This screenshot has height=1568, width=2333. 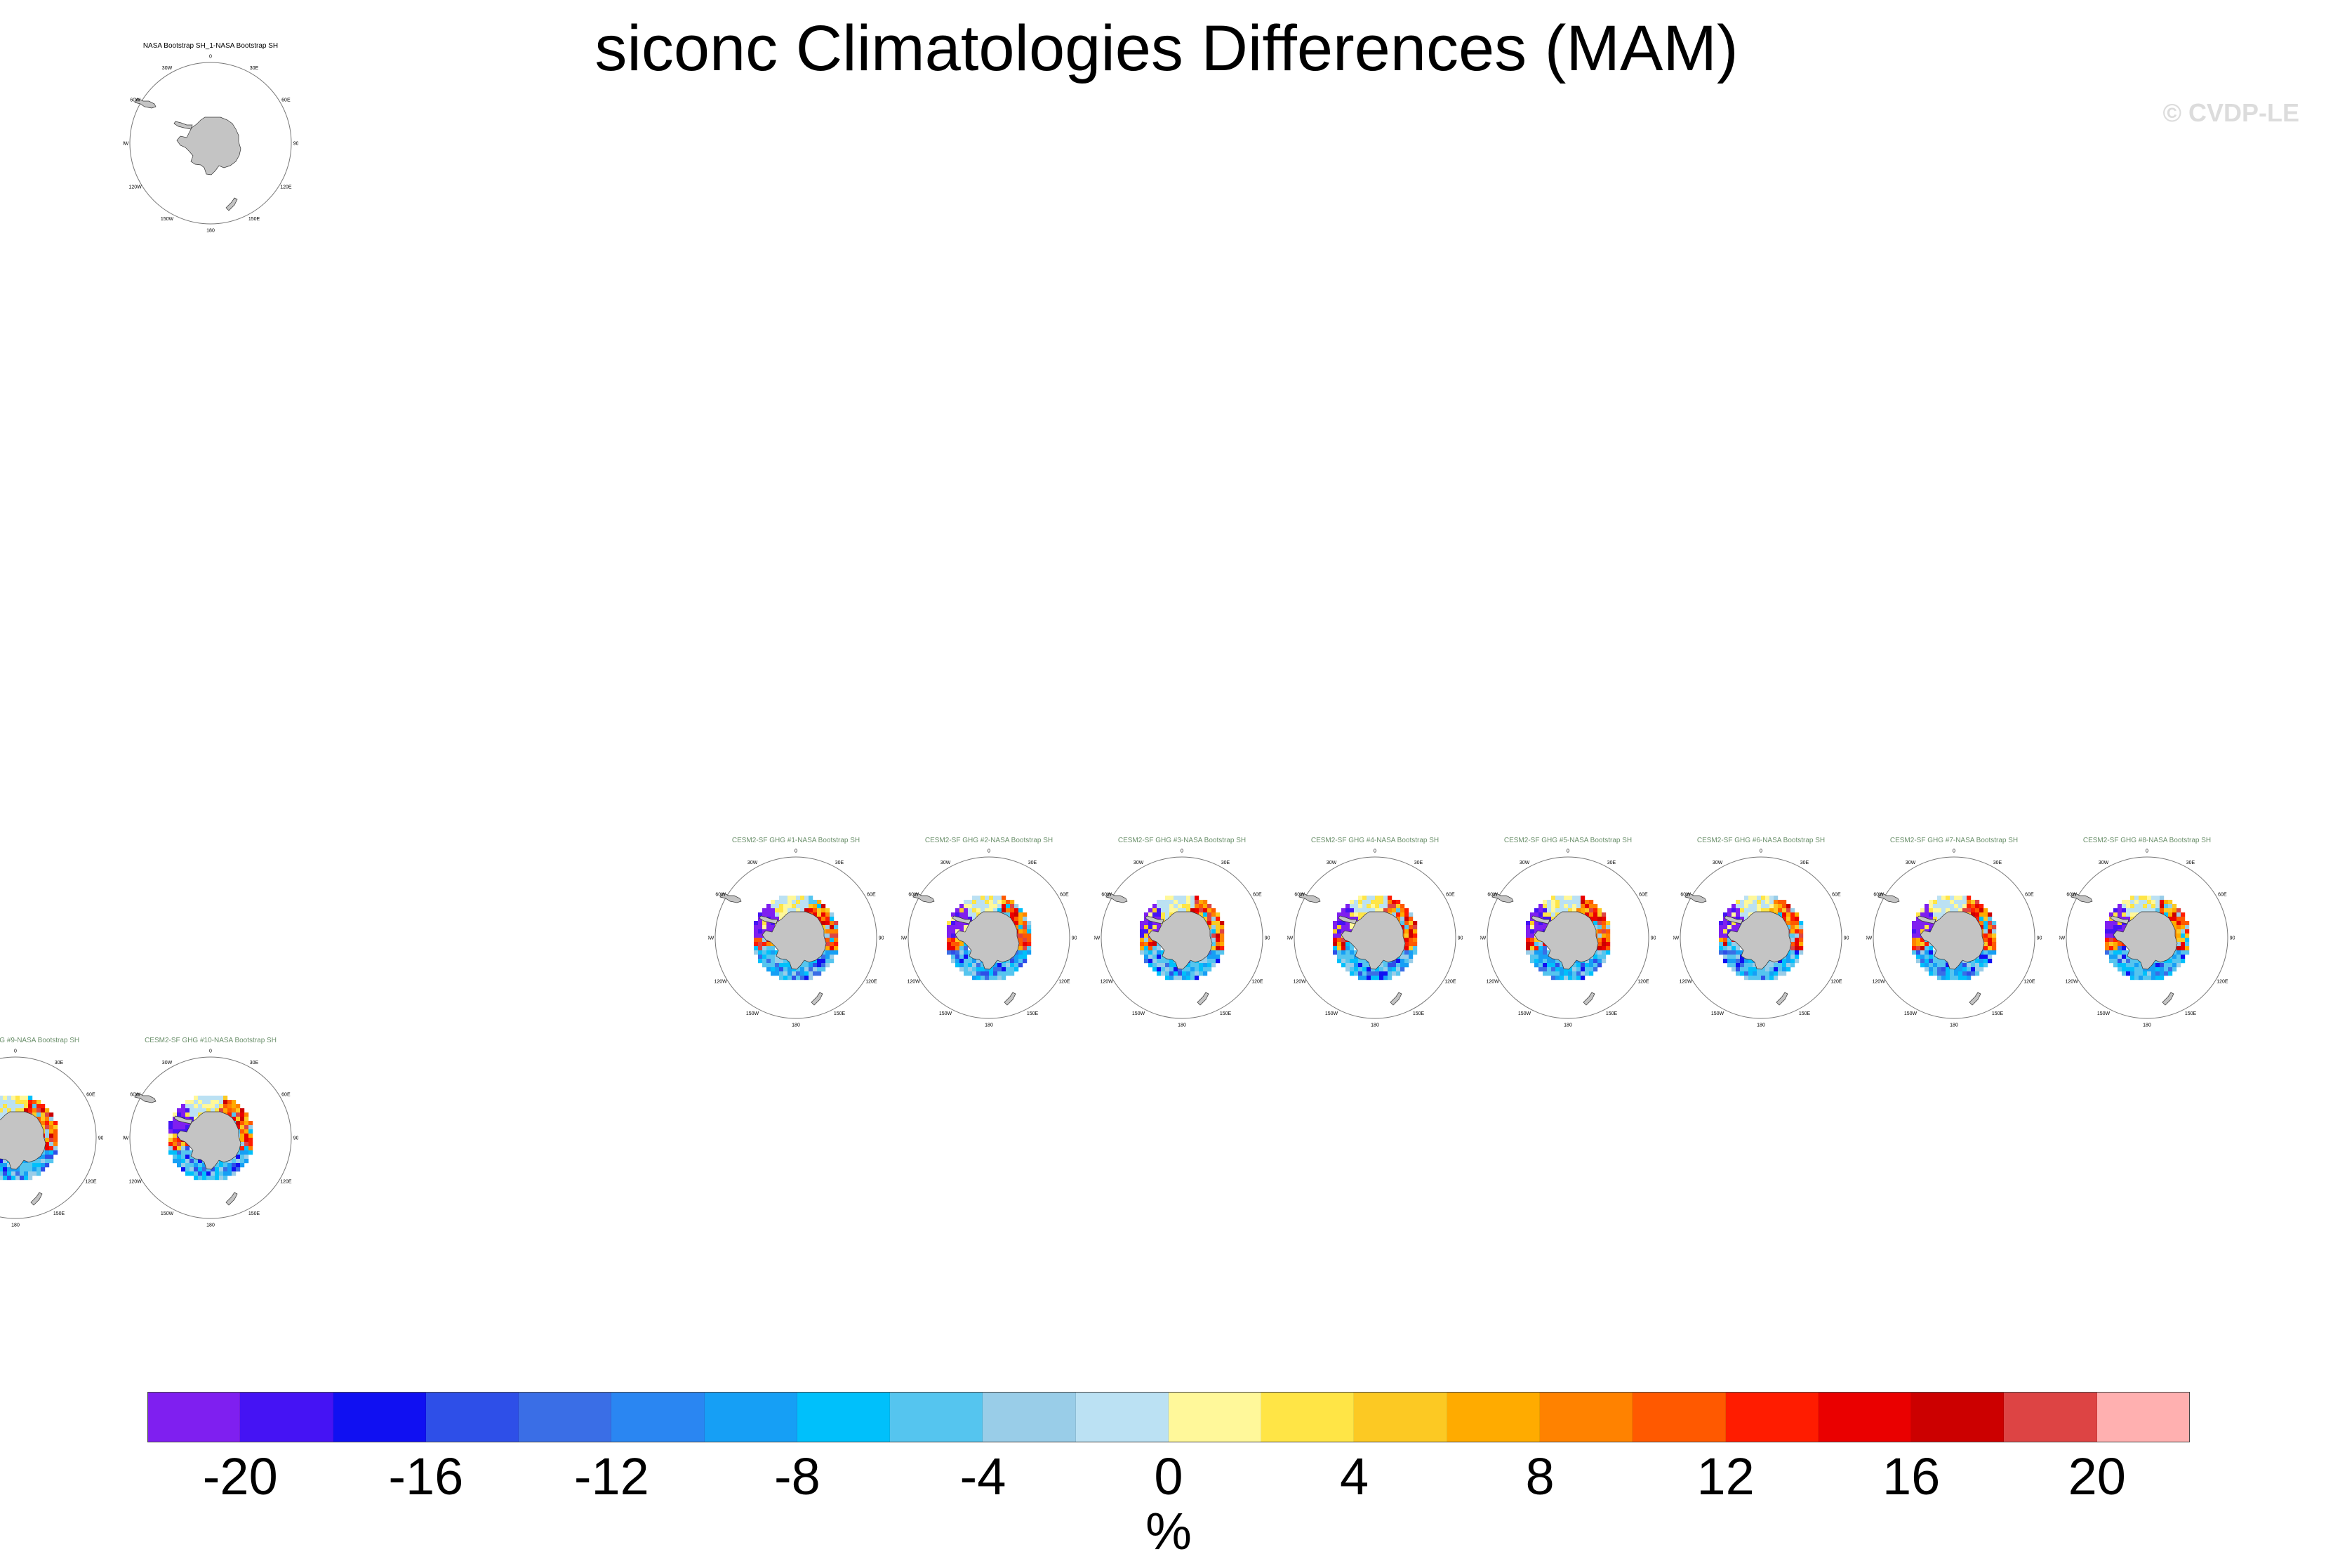 What do you see at coordinates (1761, 840) in the screenshot?
I see `map-panel-title: CESM2-SF GHG #6-NASA Bootstrap SH` at bounding box center [1761, 840].